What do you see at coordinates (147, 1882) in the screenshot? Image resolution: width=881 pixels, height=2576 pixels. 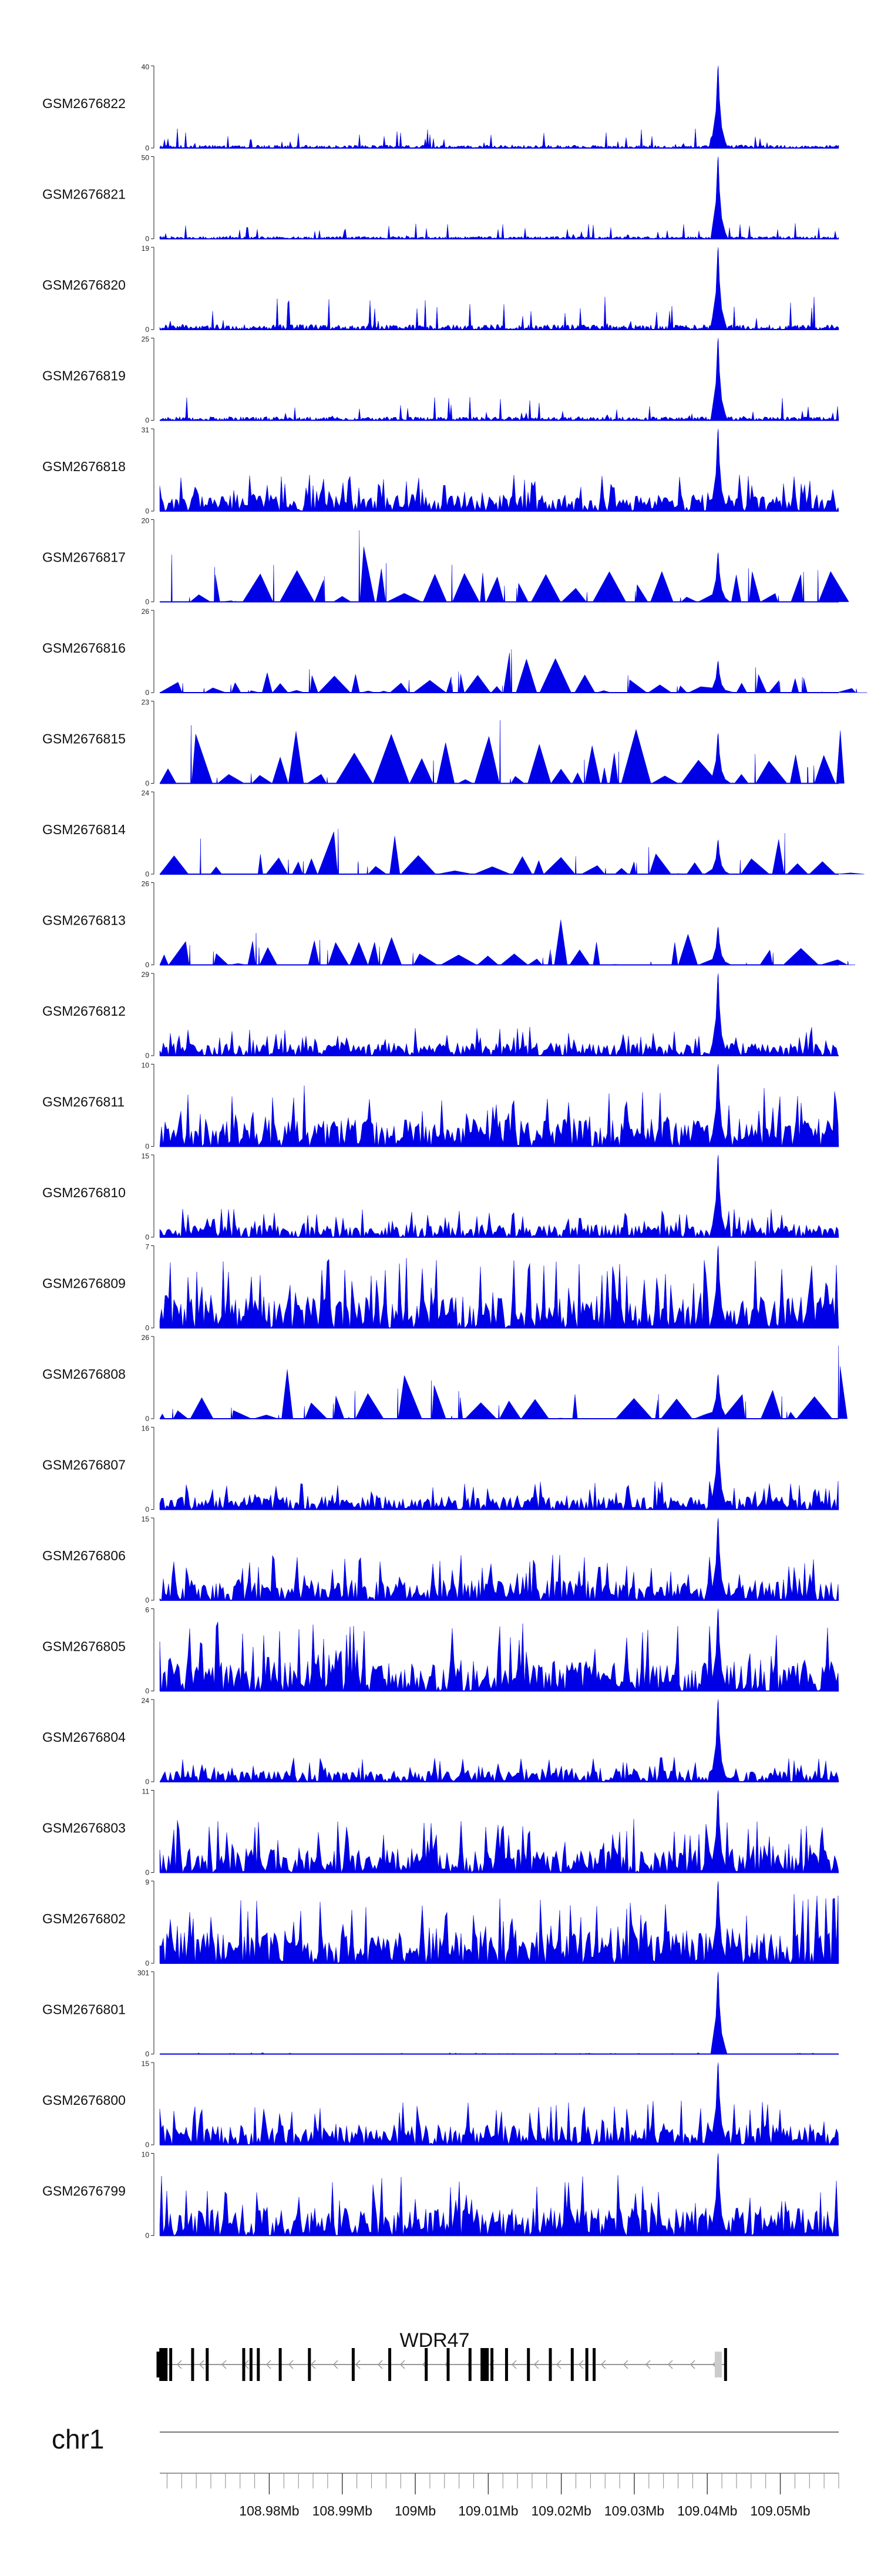 I see `y-max-label: 9` at bounding box center [147, 1882].